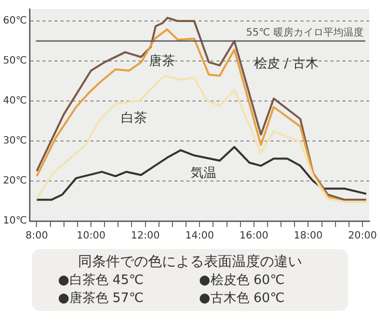  What do you see at coordinates (101, 298) in the screenshot?
I see `text: ●唐茶色 57℃` at bounding box center [101, 298].